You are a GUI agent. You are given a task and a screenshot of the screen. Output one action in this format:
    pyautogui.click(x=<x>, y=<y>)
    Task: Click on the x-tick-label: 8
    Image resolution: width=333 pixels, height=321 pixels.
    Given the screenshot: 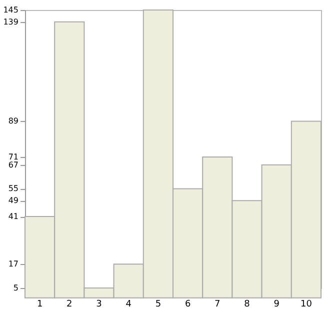 What is the action you would take?
    pyautogui.click(x=247, y=305)
    